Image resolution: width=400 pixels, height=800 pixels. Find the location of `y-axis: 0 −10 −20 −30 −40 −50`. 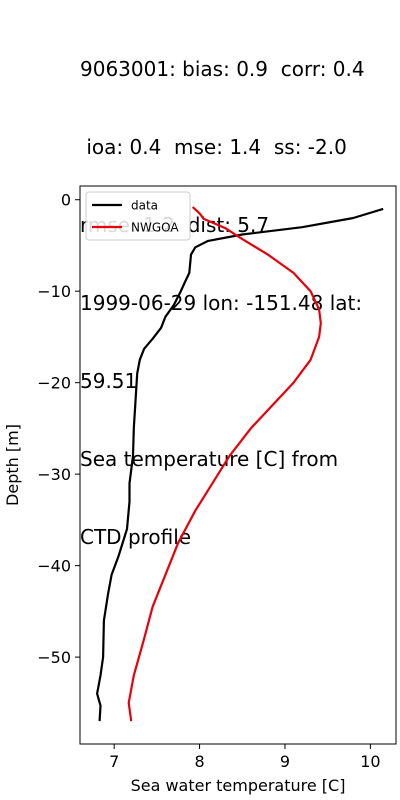

y-axis: 0 −10 −20 −30 −40 −50 is located at coordinates (58, 429).